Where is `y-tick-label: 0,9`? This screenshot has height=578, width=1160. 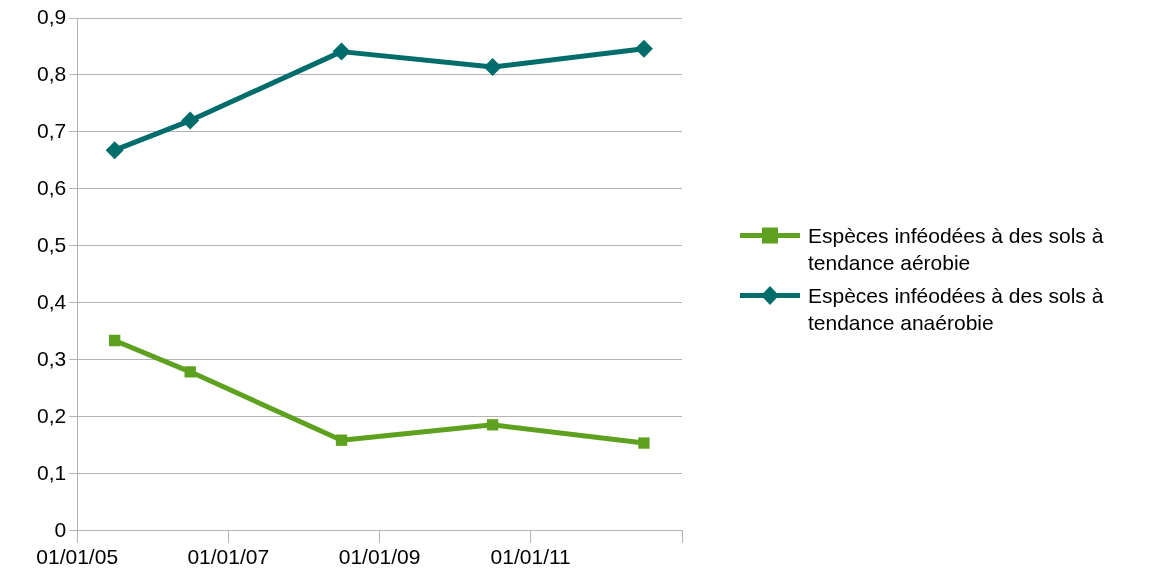 y-tick-label: 0,9 is located at coordinates (51, 16).